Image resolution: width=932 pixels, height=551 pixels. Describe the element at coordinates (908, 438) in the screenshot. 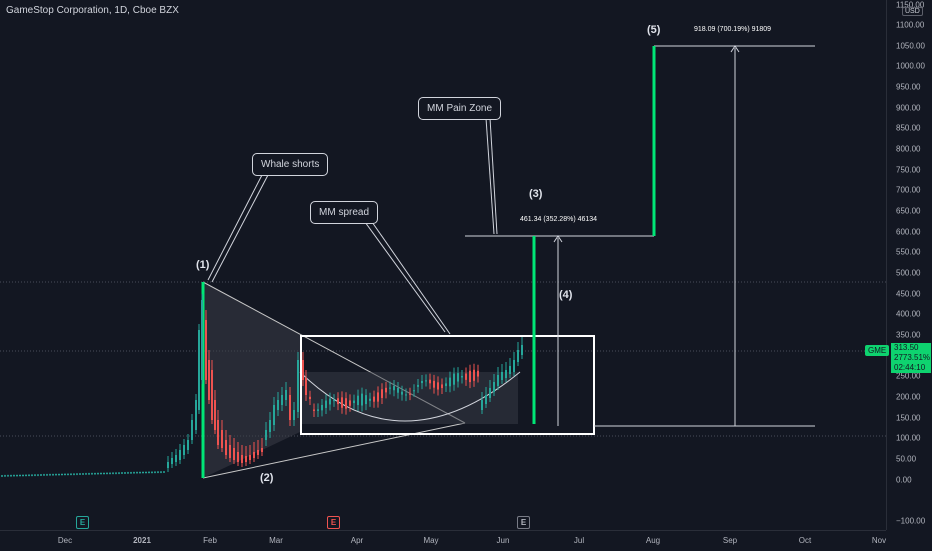

I see `price-tick: 100.00` at that location.